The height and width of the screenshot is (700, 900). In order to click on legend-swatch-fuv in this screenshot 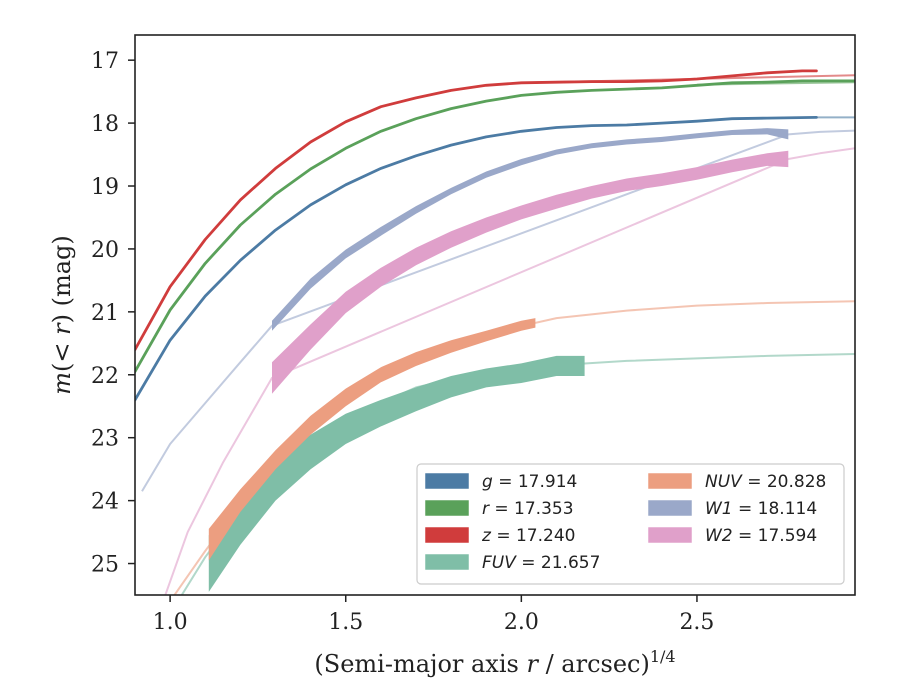, I will do `click(447, 562)`.